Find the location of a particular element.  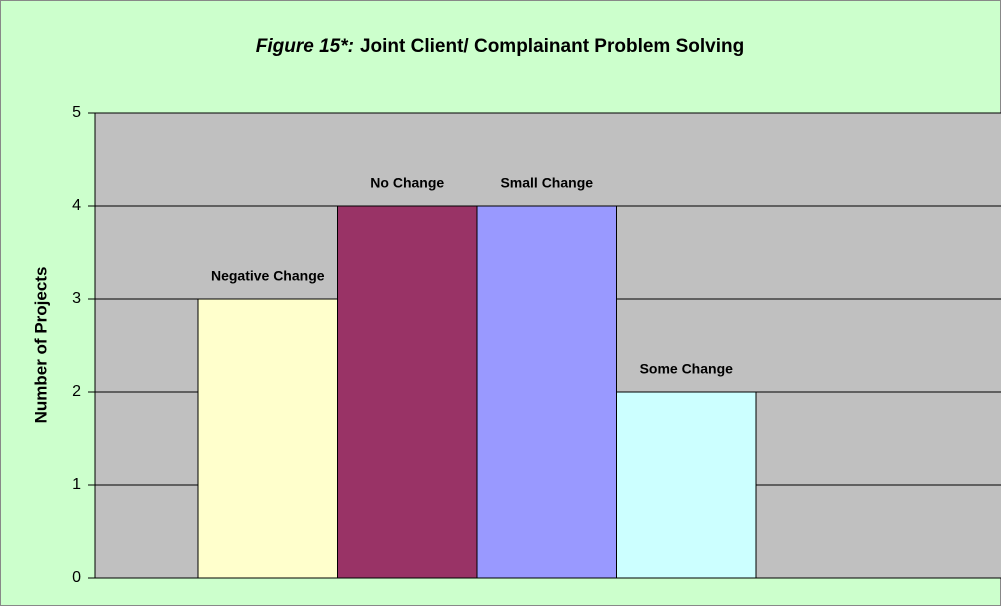

y-axis-label: Number of Projects is located at coordinates (40, 345).